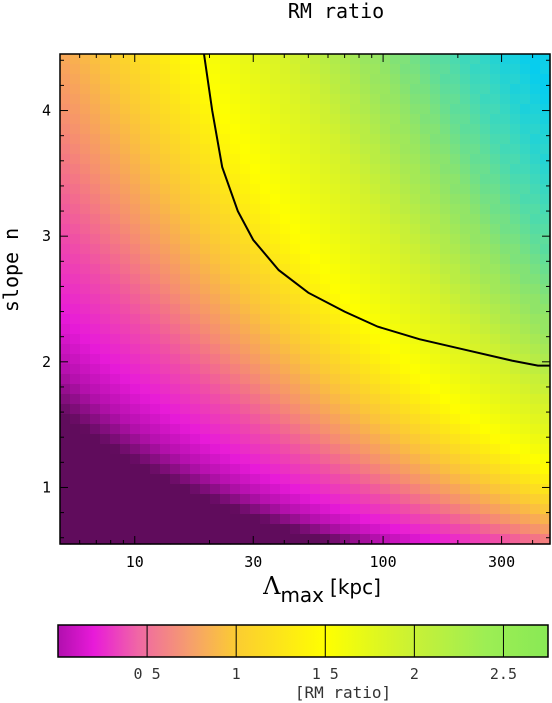 This screenshot has height=703, width=552. I want to click on y-tick-label: 4, so click(46, 111).